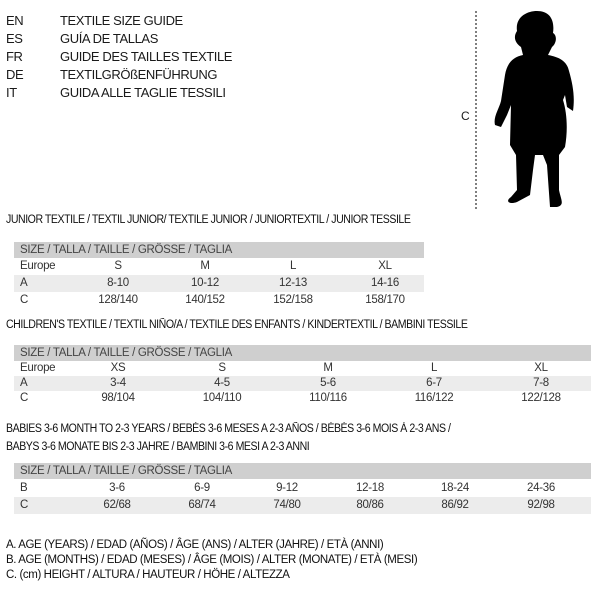  I want to click on table-cell: 14-16, so click(385, 283).